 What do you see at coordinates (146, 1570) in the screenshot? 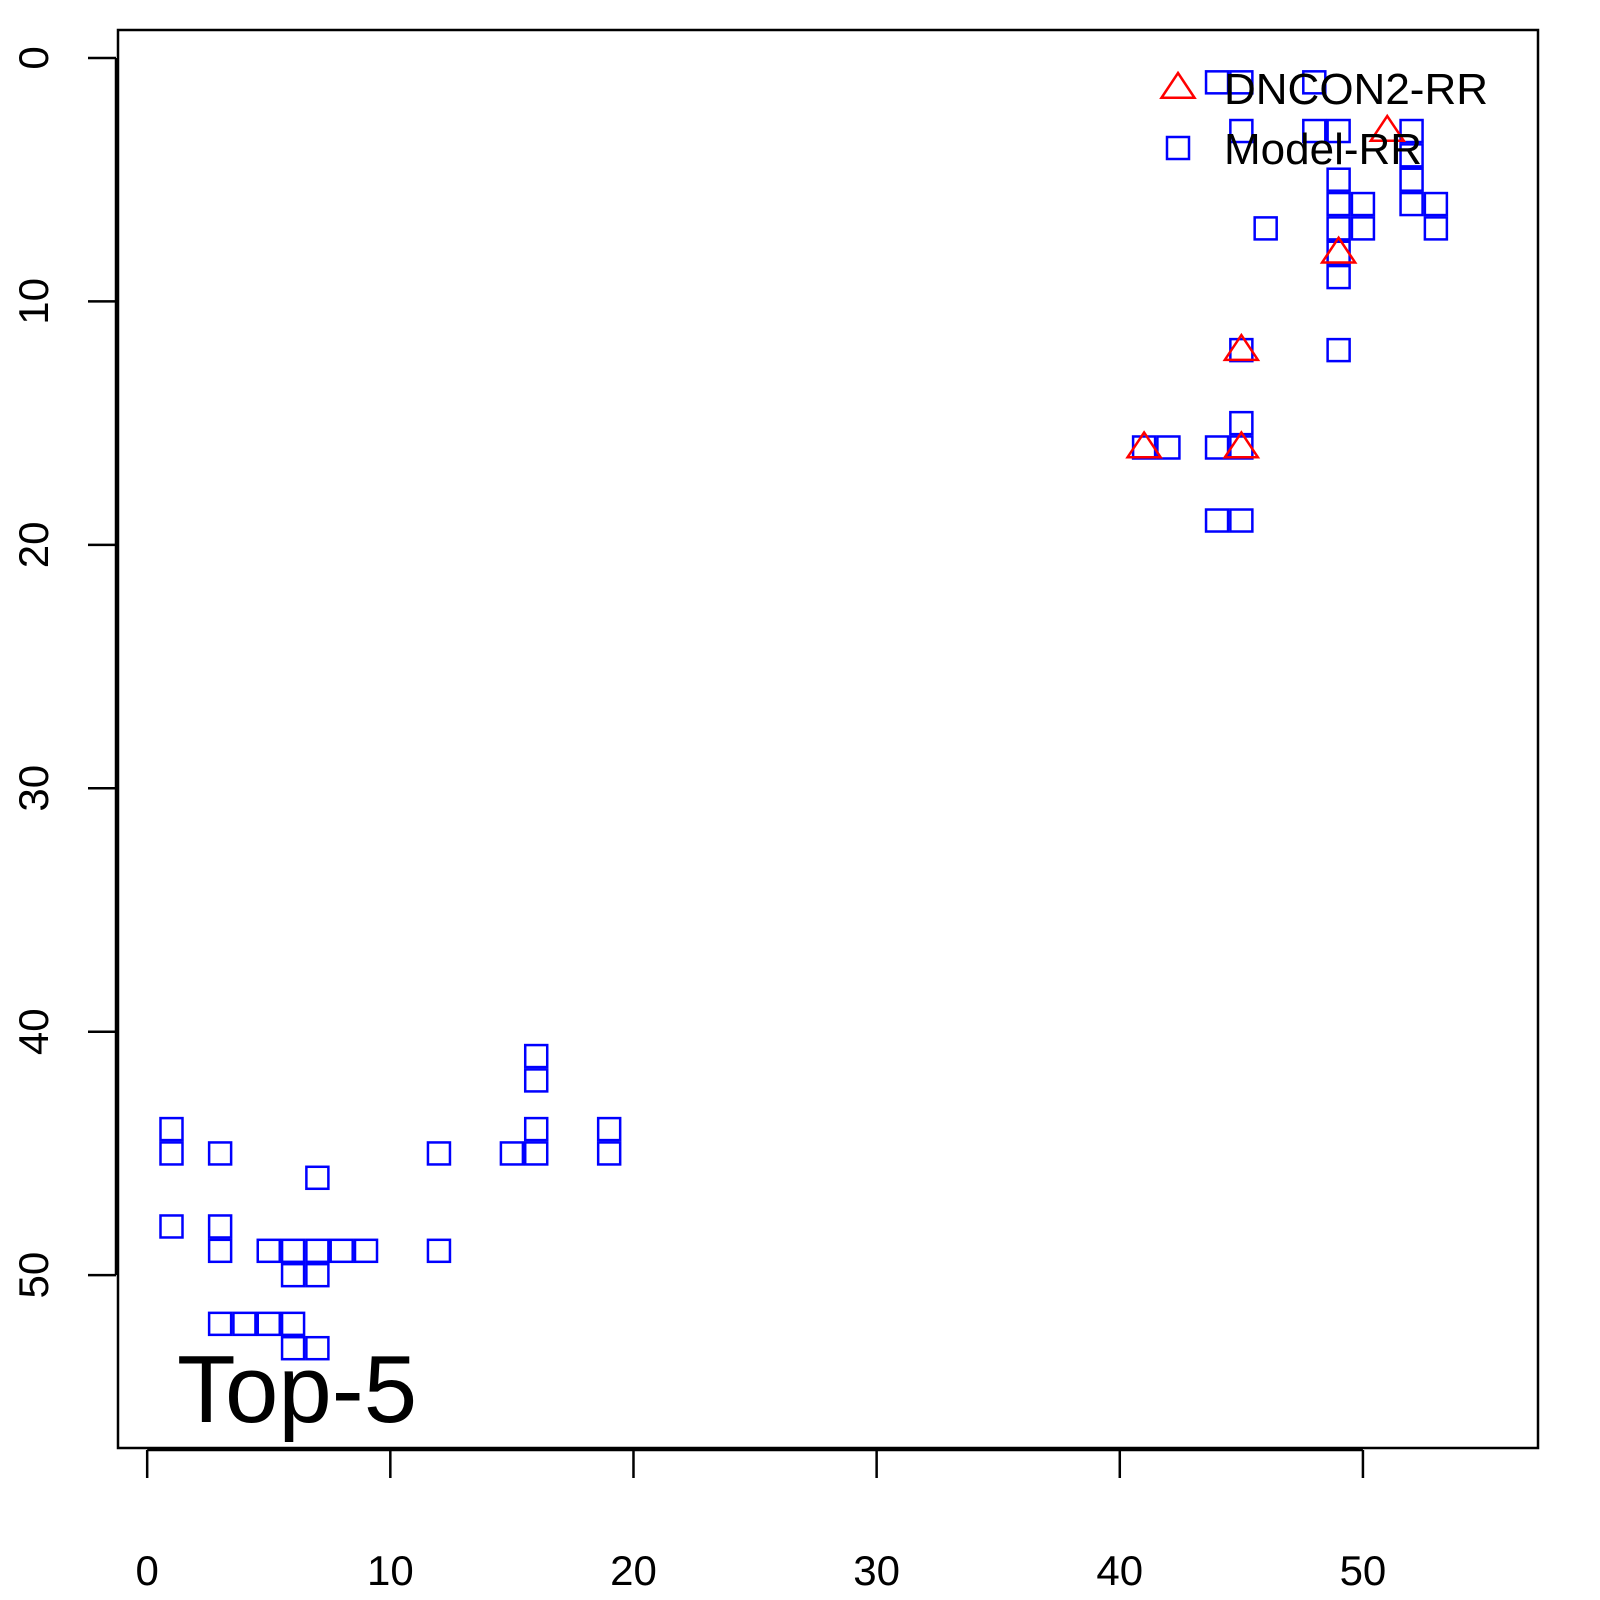
I see `x-tick-label: 0` at bounding box center [146, 1570].